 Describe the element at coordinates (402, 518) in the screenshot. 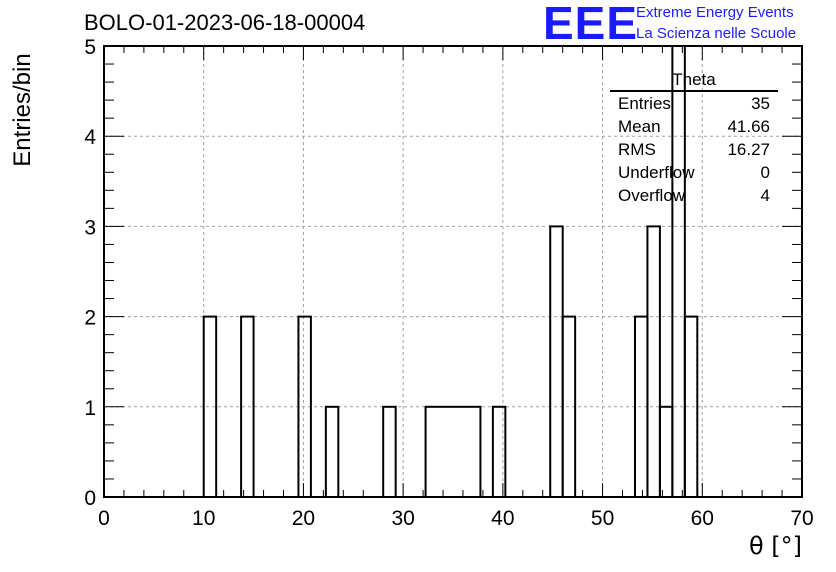

I see `x-tick-label: 30` at that location.